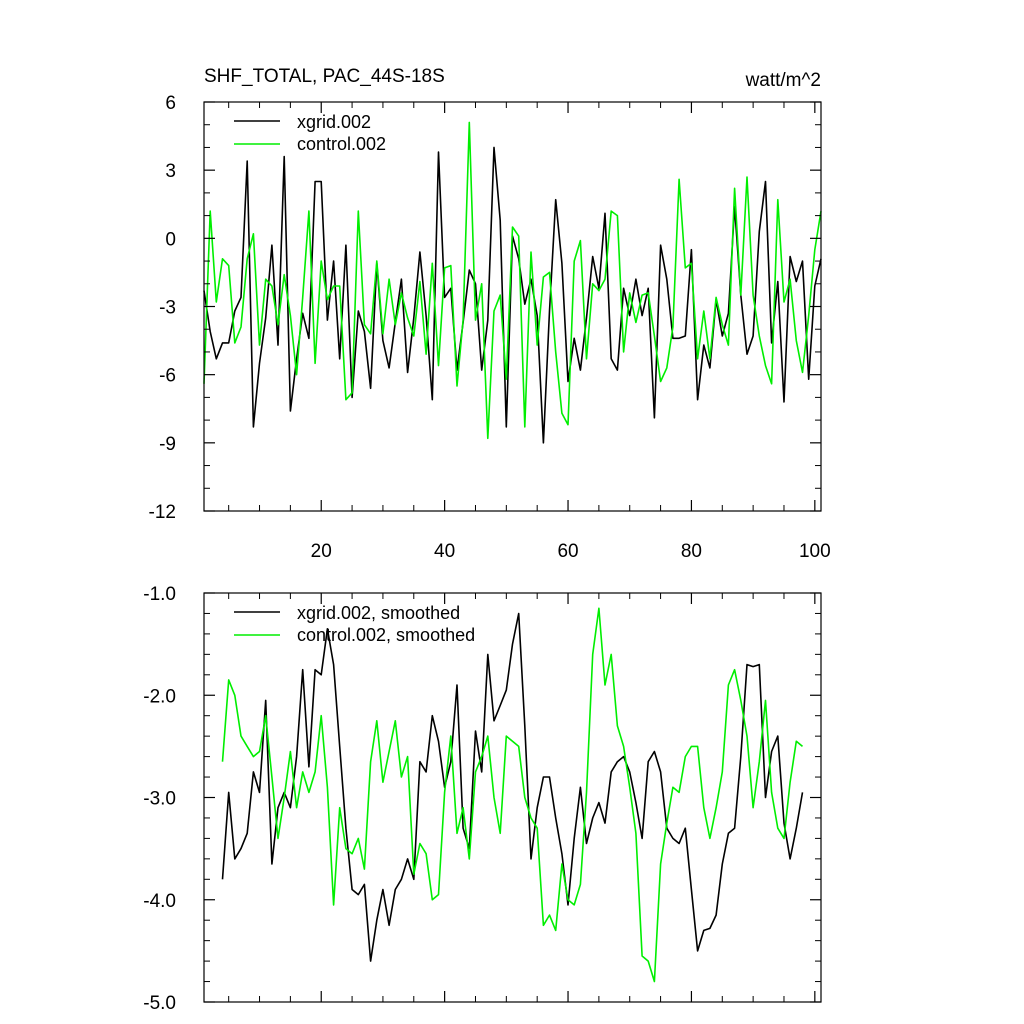 The image size is (1024, 1024). Describe the element at coordinates (815, 551) in the screenshot. I see `x-tick-label: 100` at that location.